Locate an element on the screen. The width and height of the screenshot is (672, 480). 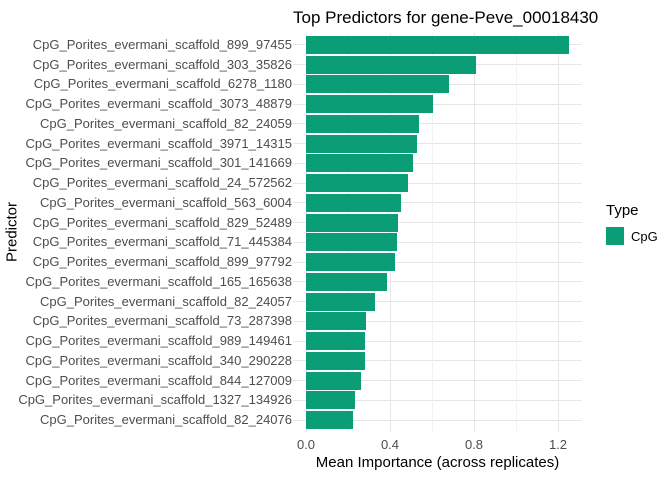
x-axis-title: Mean Importance (across replicates) is located at coordinates (437, 462).